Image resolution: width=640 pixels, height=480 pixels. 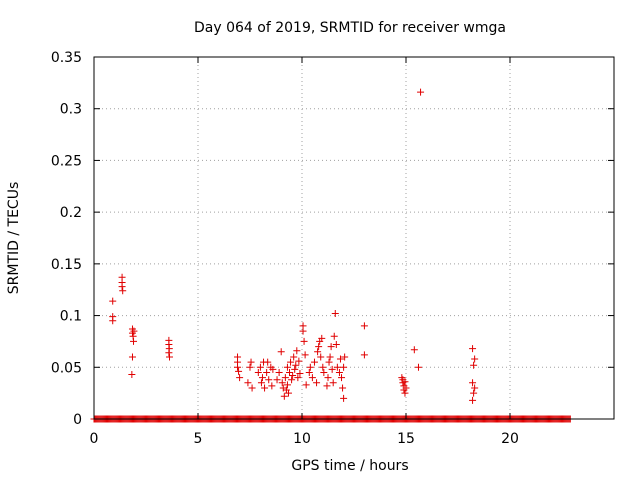 I want to click on x-axis-label: GPS time / hours, so click(x=349, y=466).